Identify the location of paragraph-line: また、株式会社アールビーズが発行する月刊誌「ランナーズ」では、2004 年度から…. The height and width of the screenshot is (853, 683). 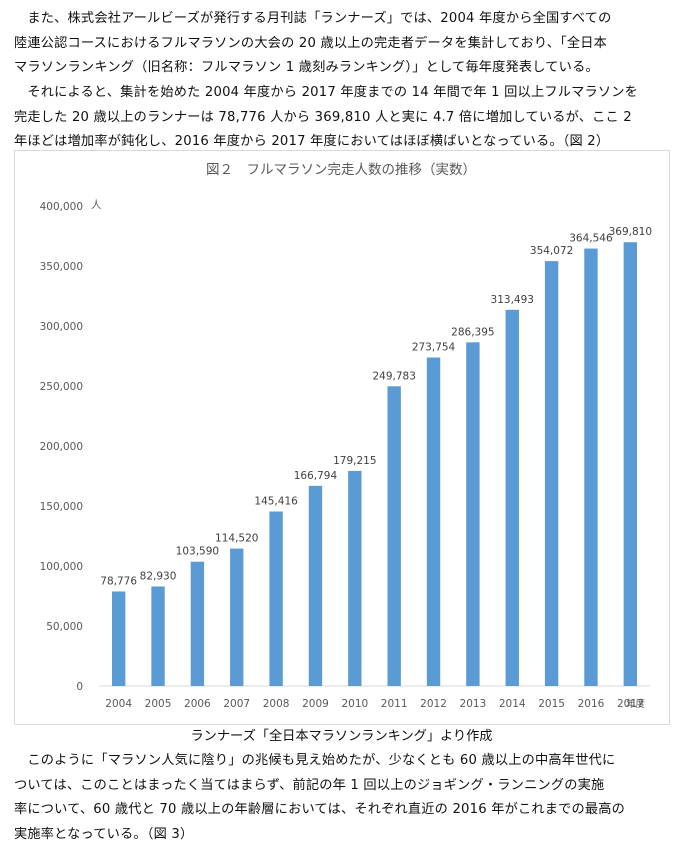
(313, 18).